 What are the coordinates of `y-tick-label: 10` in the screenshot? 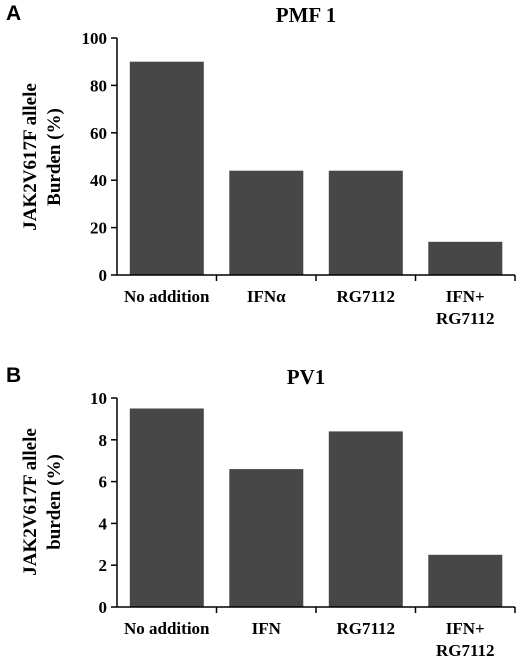 It's located at (98, 398).